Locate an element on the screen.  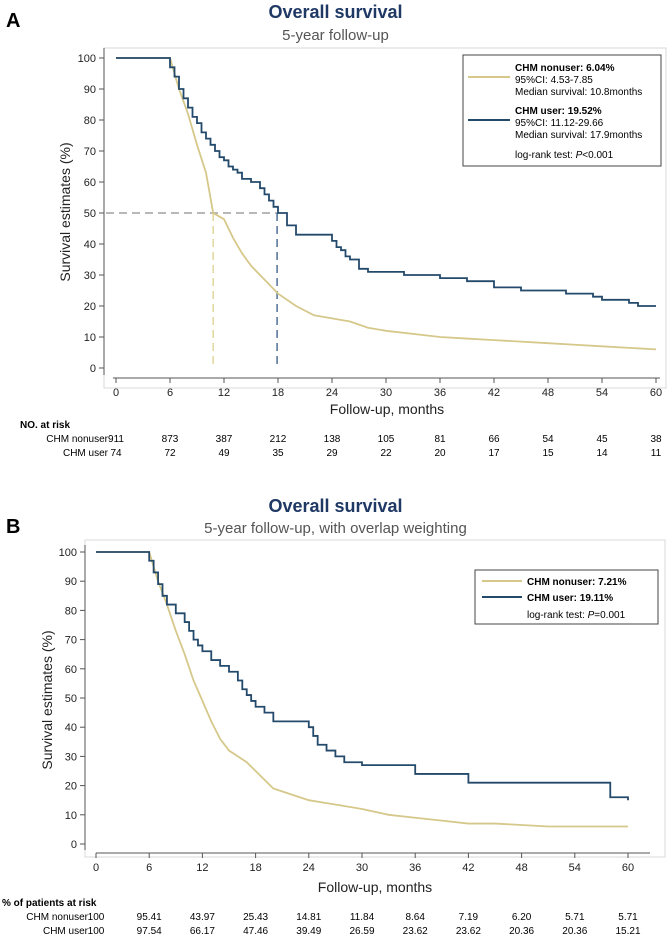
legend-user-median: Median survival: 17.9months is located at coordinates (578, 135).